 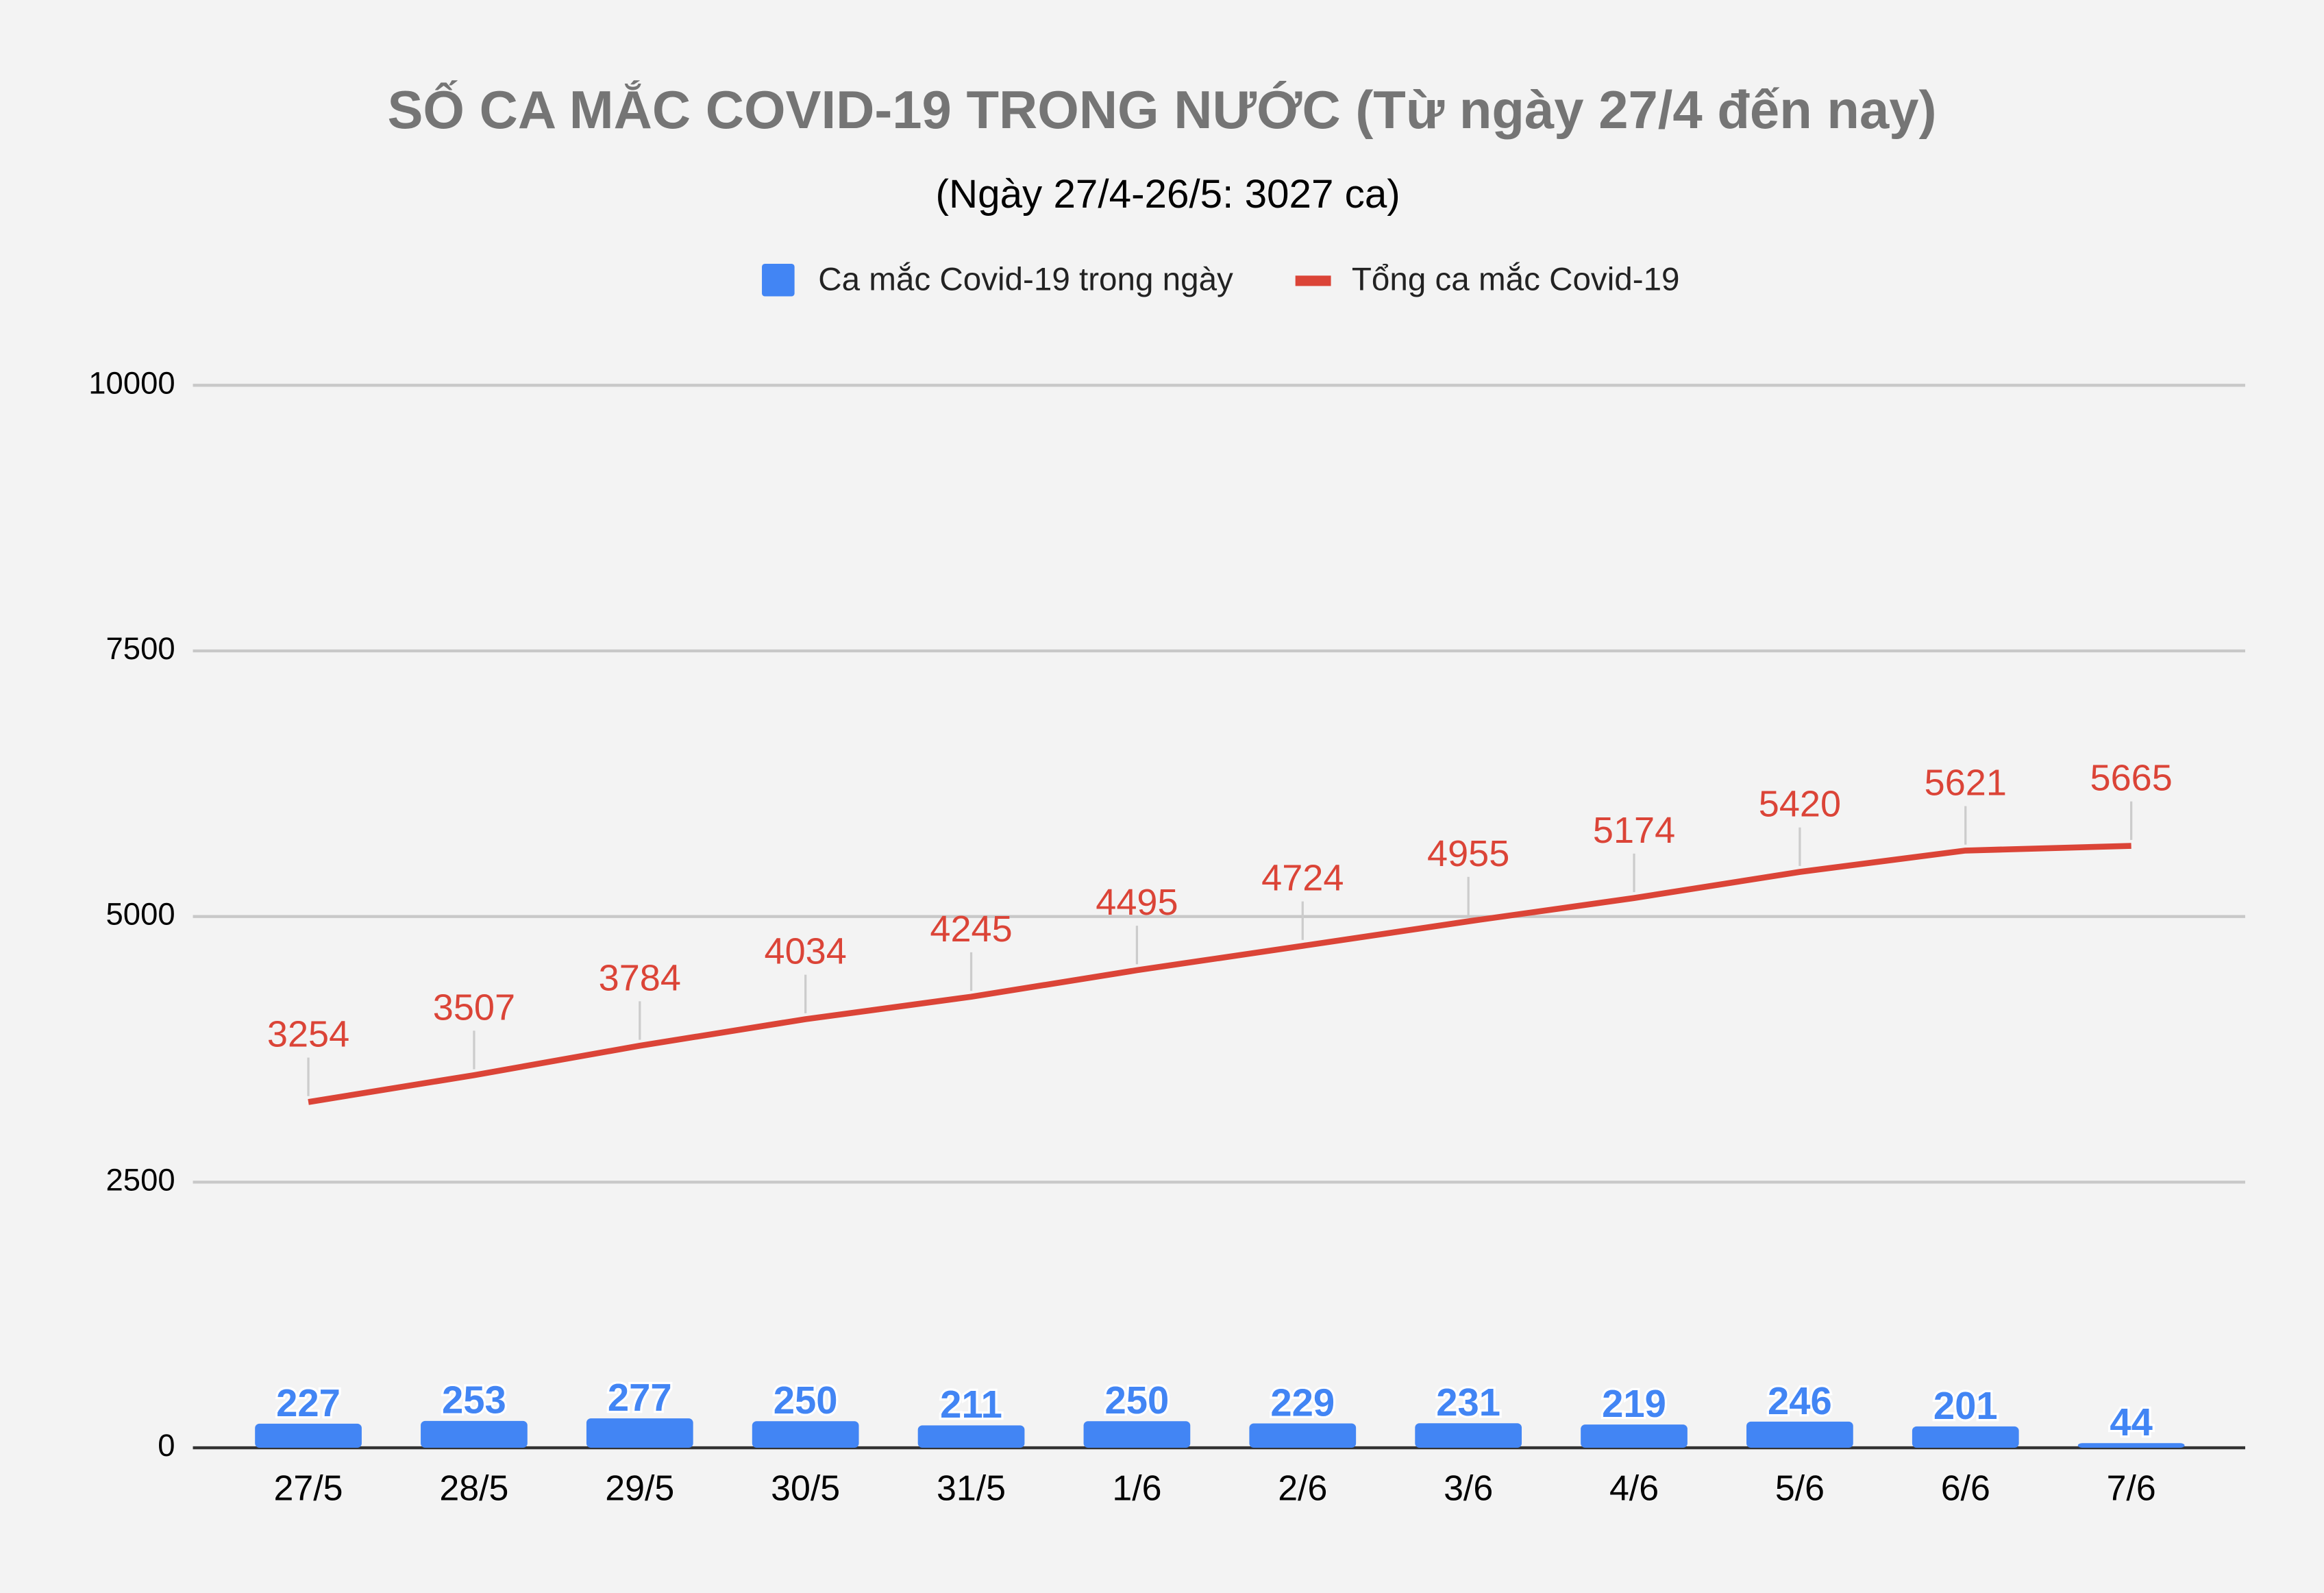 What do you see at coordinates (971, 929) in the screenshot?
I see `data-label: 4245` at bounding box center [971, 929].